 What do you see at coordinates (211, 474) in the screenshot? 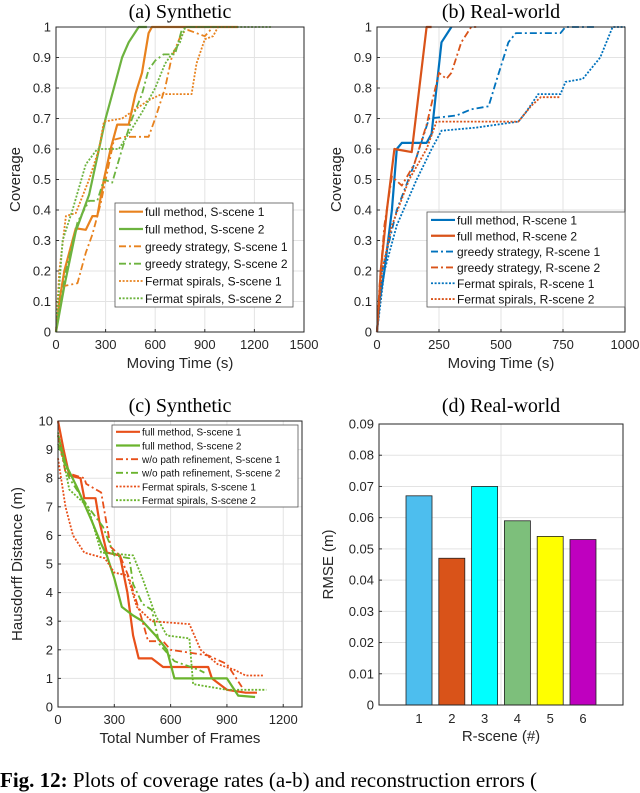
I see `legend-label: w/o path refinement, S-scene 2` at bounding box center [211, 474].